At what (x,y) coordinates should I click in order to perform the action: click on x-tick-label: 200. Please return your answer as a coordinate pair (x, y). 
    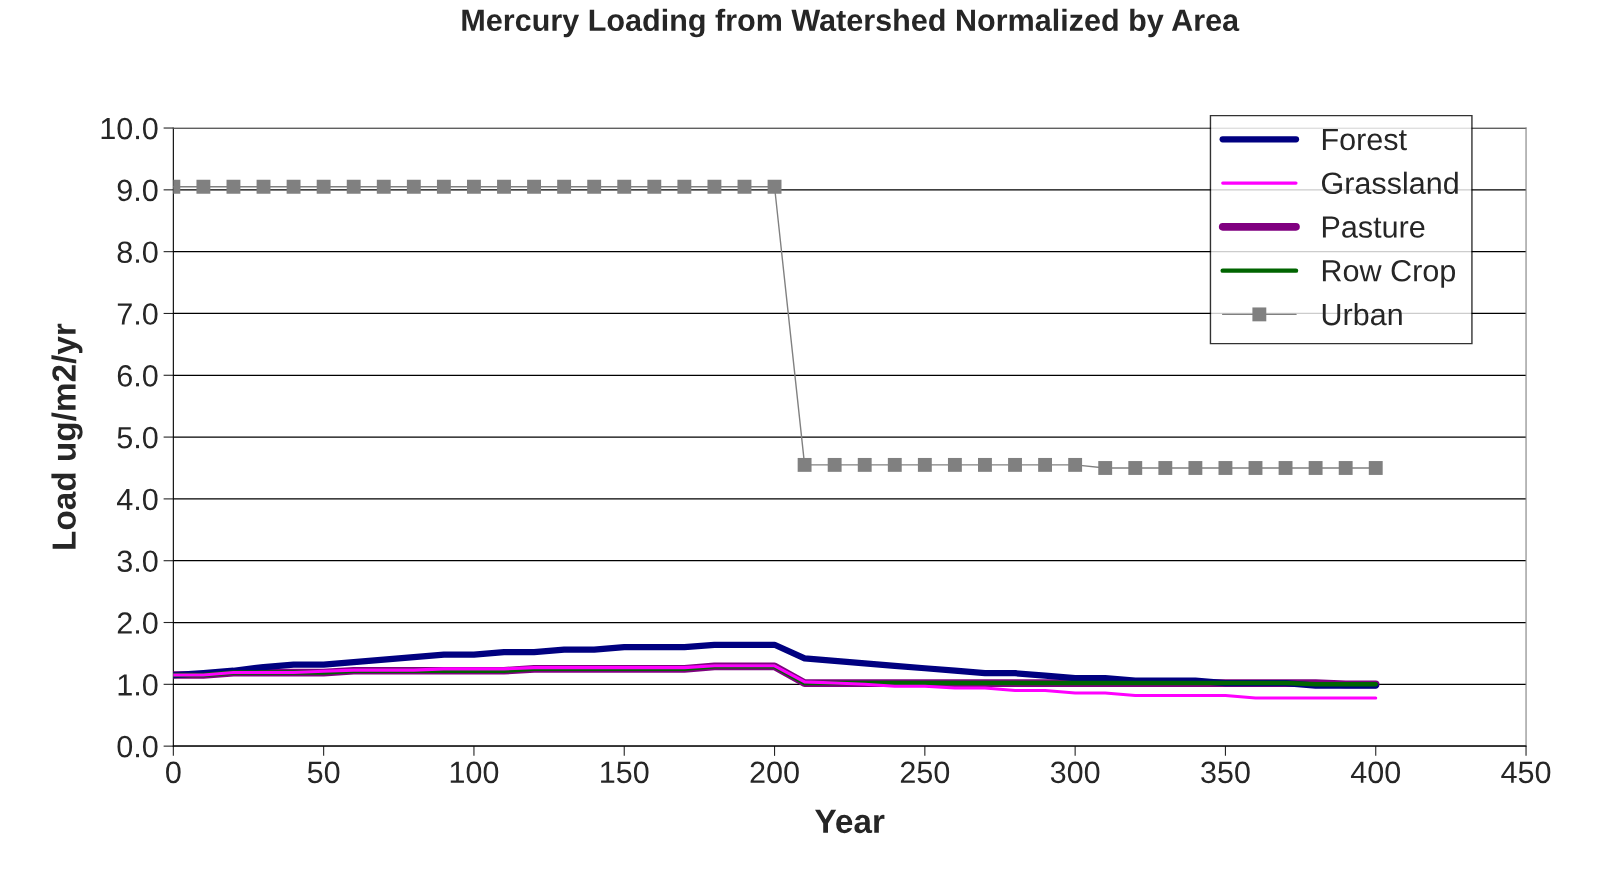
    Looking at the image, I should click on (774, 772).